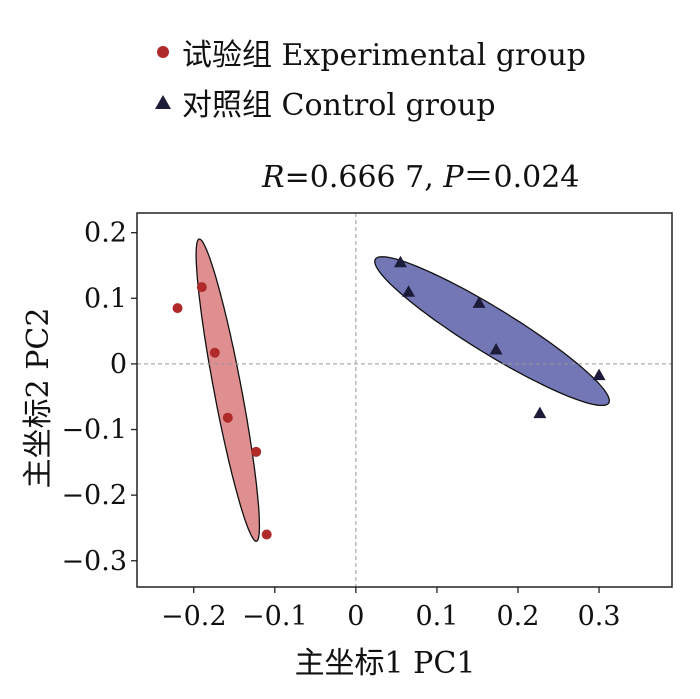 Image resolution: width=700 pixels, height=699 pixels. What do you see at coordinates (436, 616) in the screenshot?
I see `x-tick-label: 0.1` at bounding box center [436, 616].